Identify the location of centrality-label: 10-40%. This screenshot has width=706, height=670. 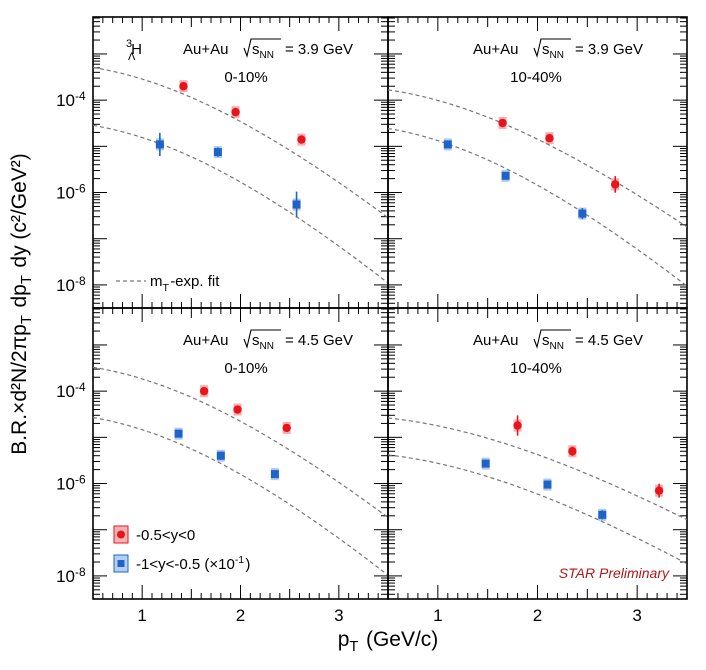
(536, 368).